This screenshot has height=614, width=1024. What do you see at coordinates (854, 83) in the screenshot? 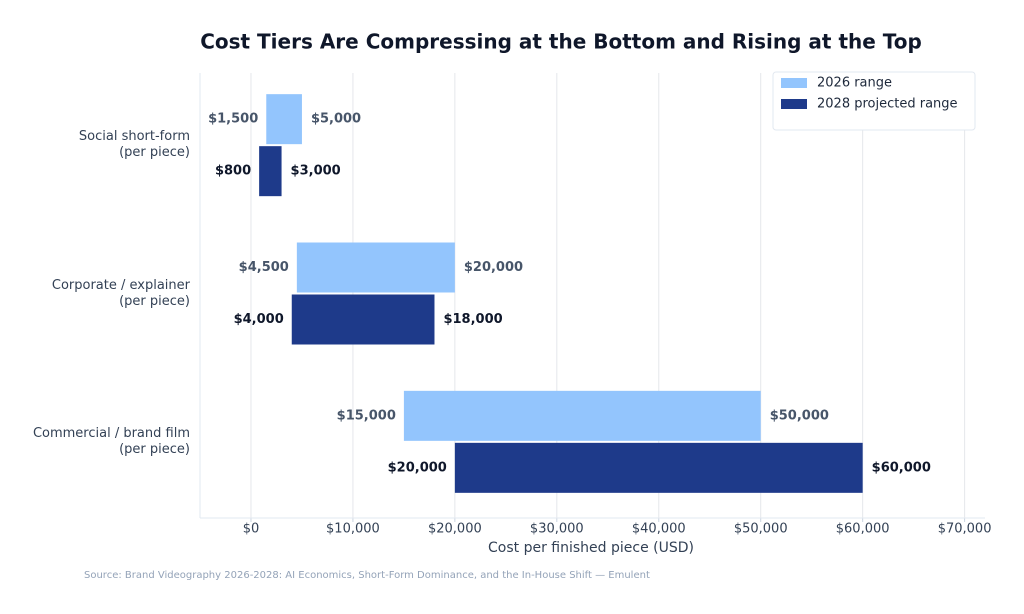
I see `legend-label: 2026 range` at bounding box center [854, 83].